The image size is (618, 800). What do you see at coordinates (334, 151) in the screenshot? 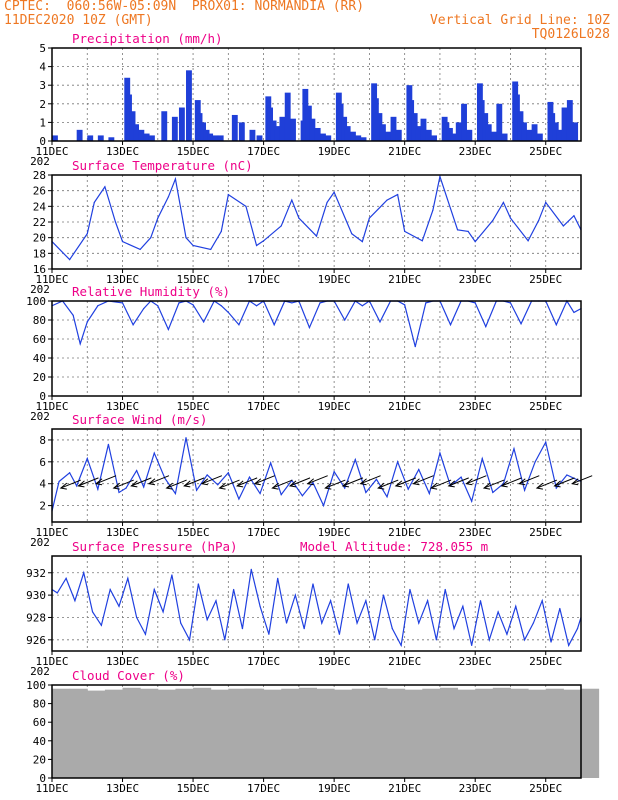
I see `precipitation-xtick-label: 19DEC` at bounding box center [334, 151].